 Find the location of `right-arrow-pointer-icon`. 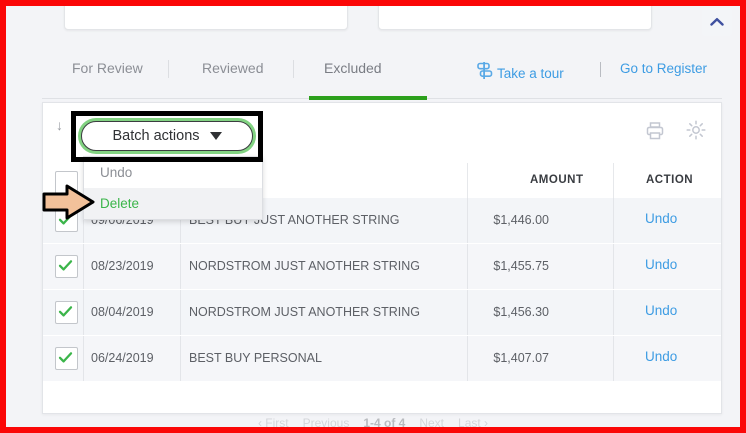

right-arrow-pointer-icon is located at coordinates (69, 204).